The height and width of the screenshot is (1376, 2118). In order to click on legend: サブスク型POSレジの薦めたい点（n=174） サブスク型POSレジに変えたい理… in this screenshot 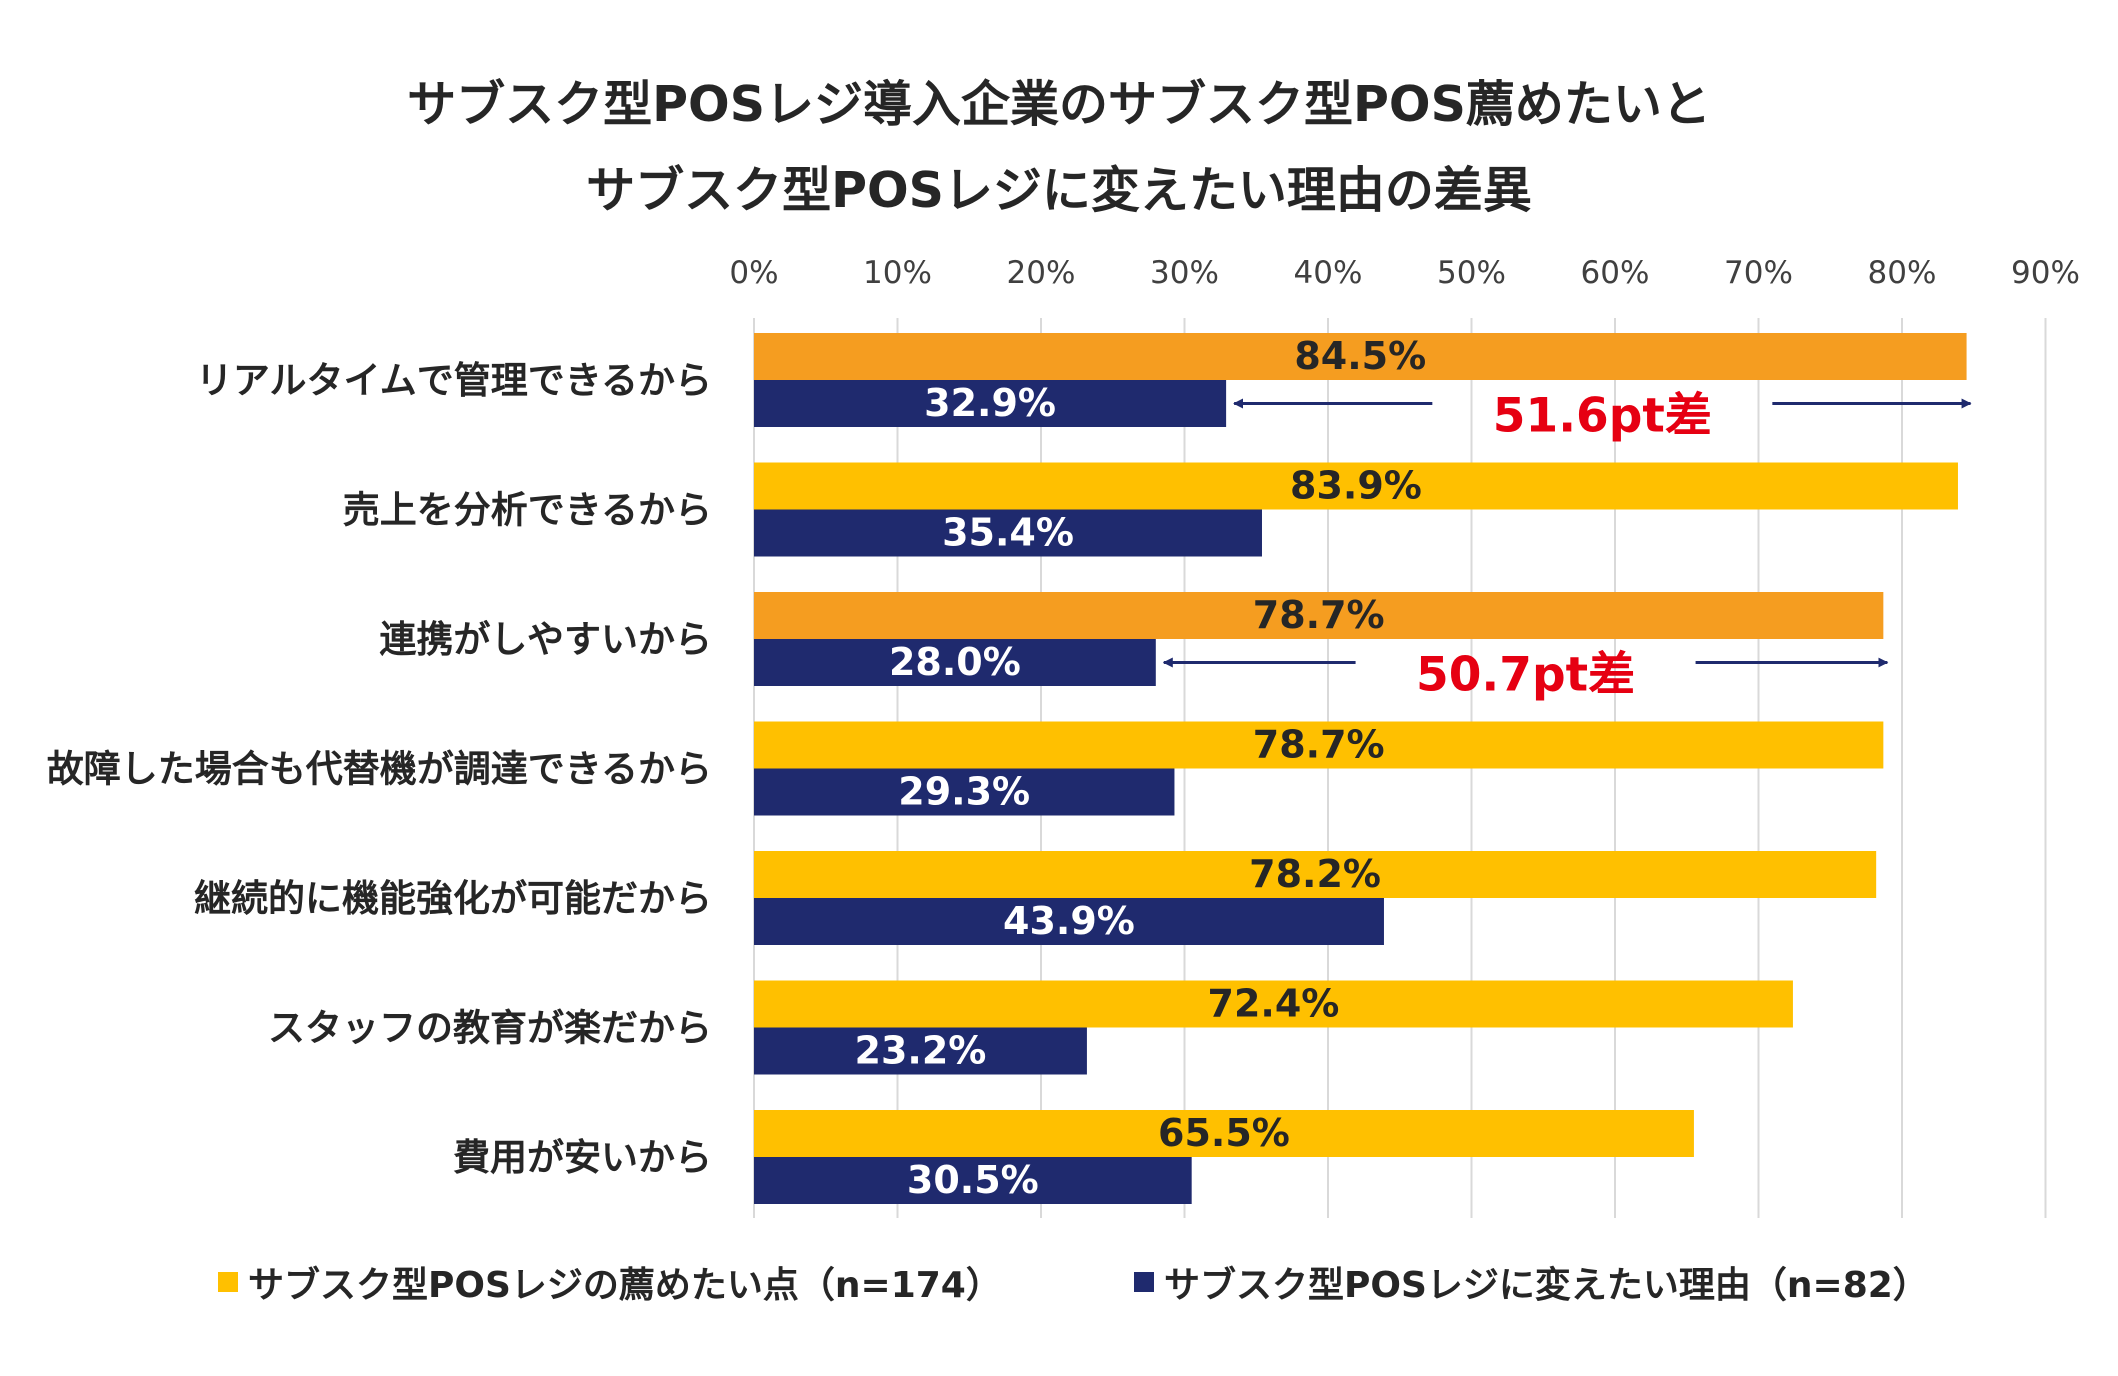, I will do `click(1059, 1282)`.